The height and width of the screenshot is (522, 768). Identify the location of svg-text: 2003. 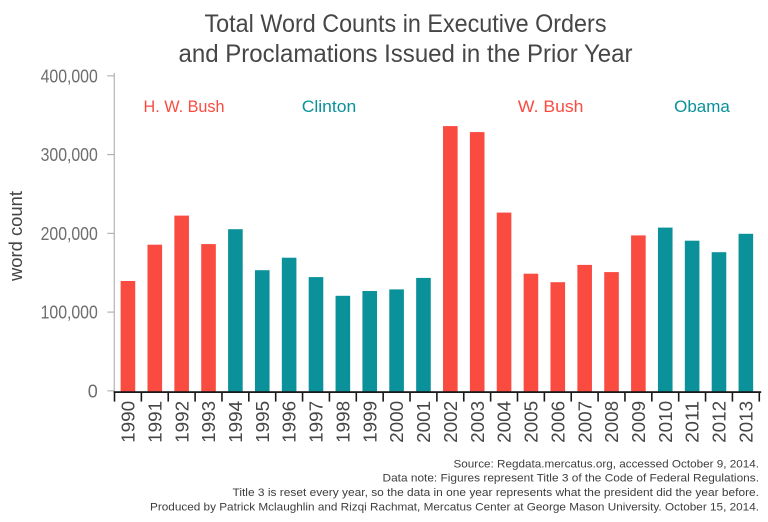
(478, 422).